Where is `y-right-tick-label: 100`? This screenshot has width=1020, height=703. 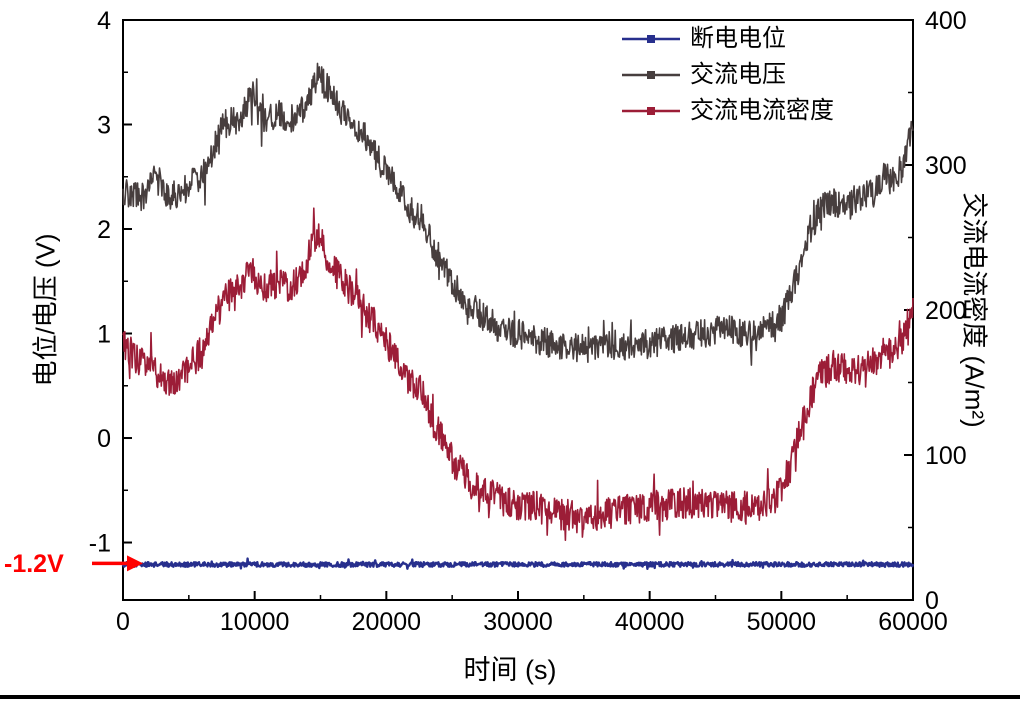
y-right-tick-label: 100 is located at coordinates (946, 456).